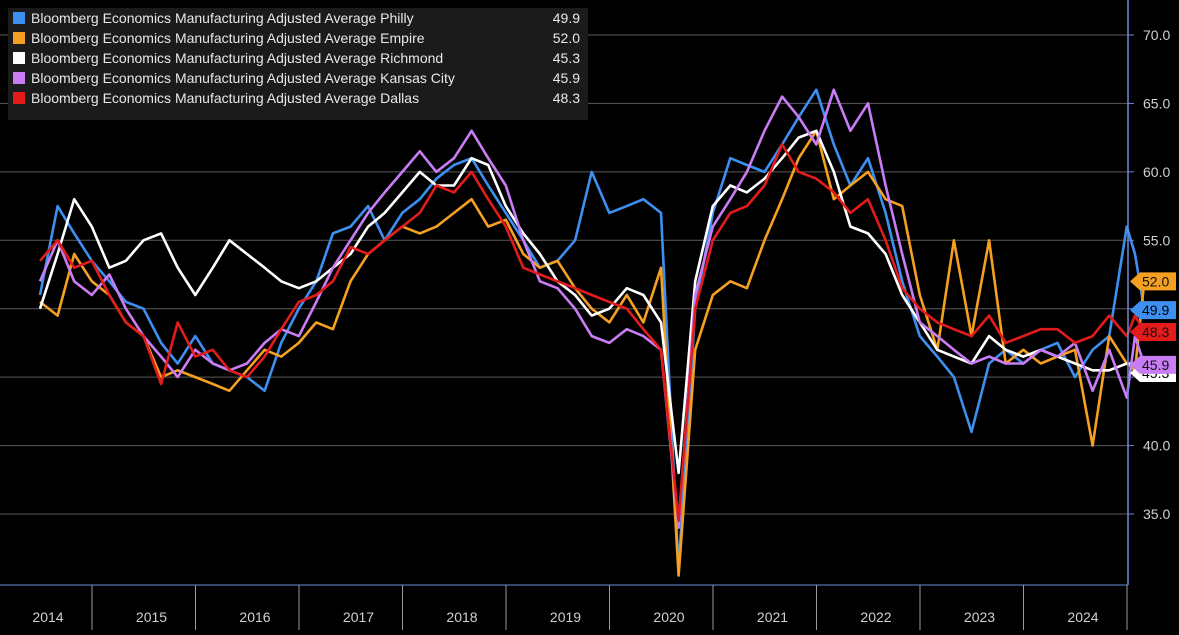  I want to click on marker-label: 52.0, so click(1155, 281).